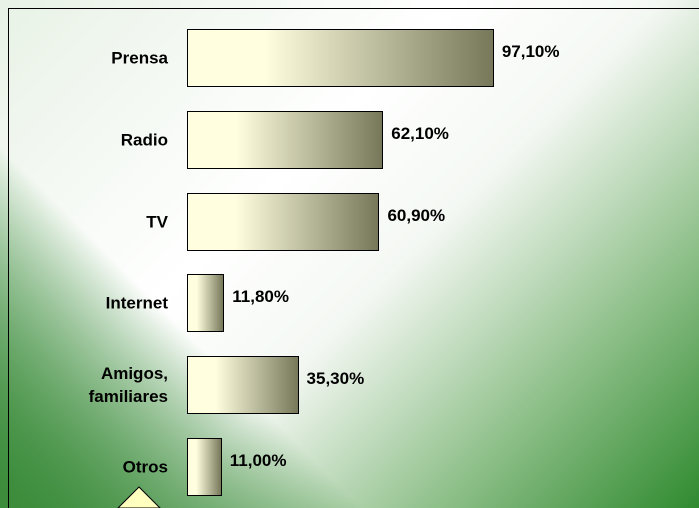  What do you see at coordinates (258, 460) in the screenshot?
I see `value-label: 11,00%` at bounding box center [258, 460].